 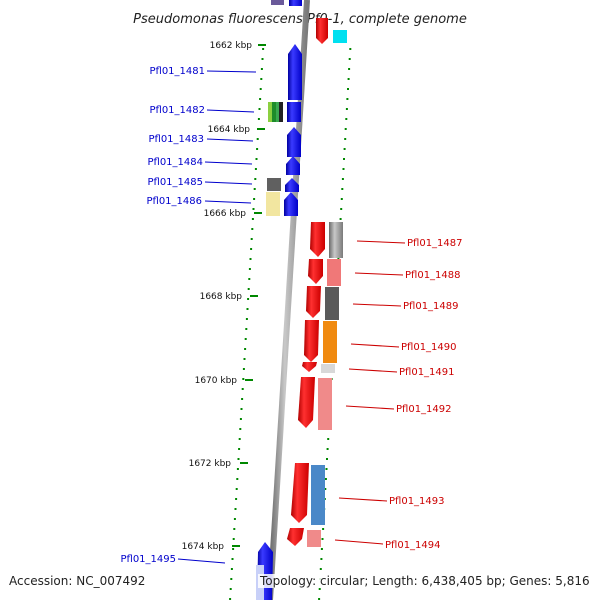 What do you see at coordinates (175, 182) in the screenshot?
I see `gene-label-1485: Pfl01_1485` at bounding box center [175, 182].